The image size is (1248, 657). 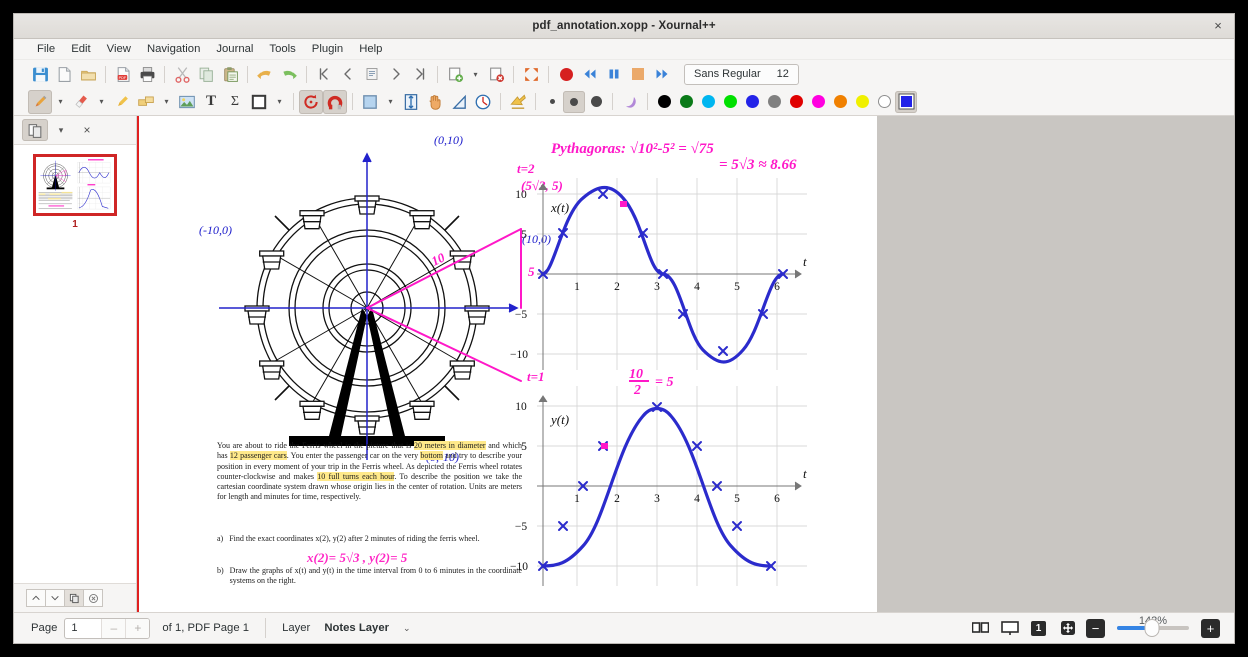 What do you see at coordinates (741, 74) in the screenshot?
I see `font-selector-button: Sans Regular 12` at bounding box center [741, 74].